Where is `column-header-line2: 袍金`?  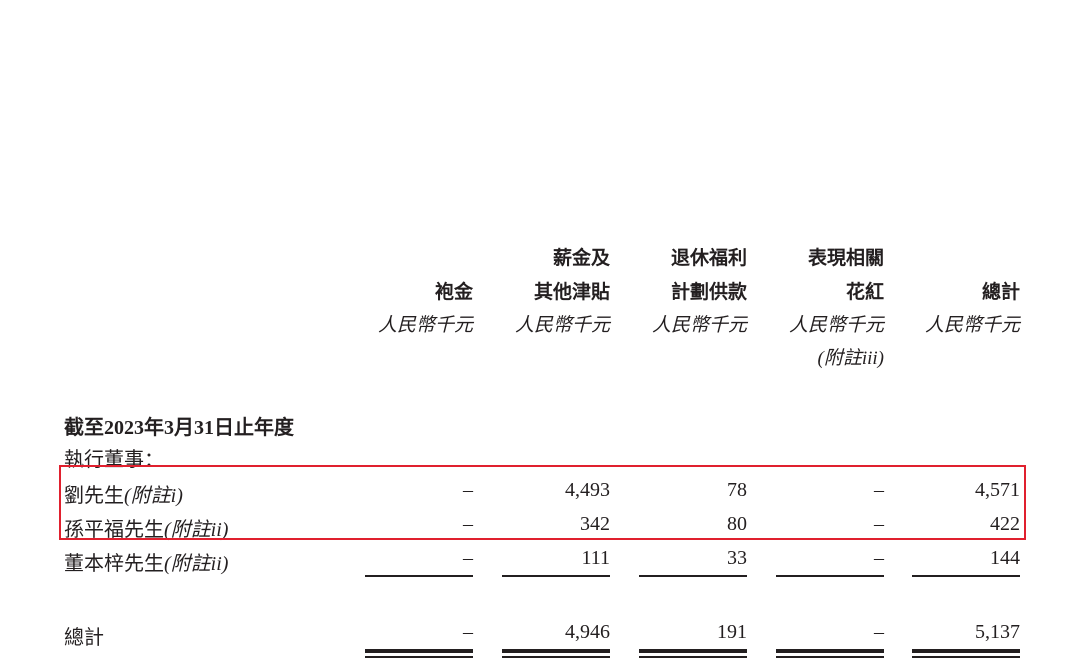
column-header-line2: 袍金 is located at coordinates (453, 292).